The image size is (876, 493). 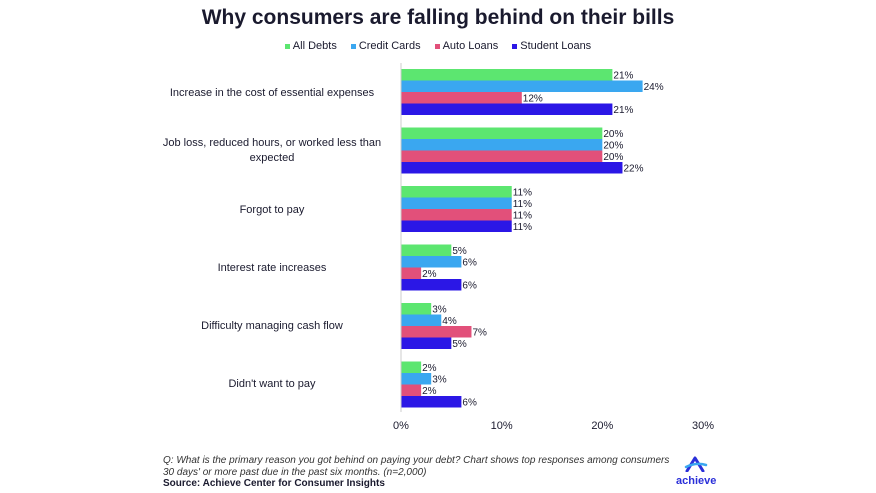 I want to click on x-tick-label: 10%, so click(x=502, y=426).